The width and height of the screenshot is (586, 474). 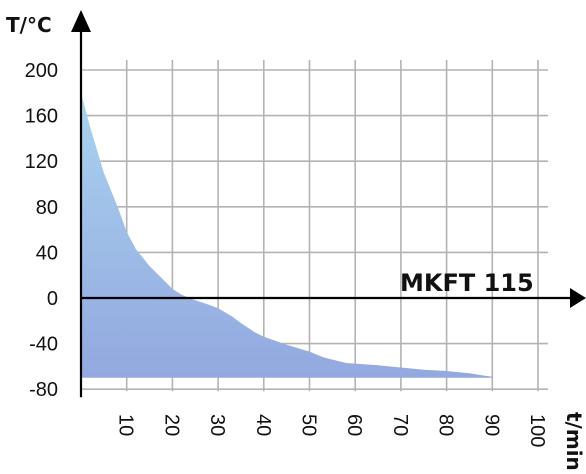 What do you see at coordinates (400, 425) in the screenshot?
I see `x-tick-label: 70` at bounding box center [400, 425].